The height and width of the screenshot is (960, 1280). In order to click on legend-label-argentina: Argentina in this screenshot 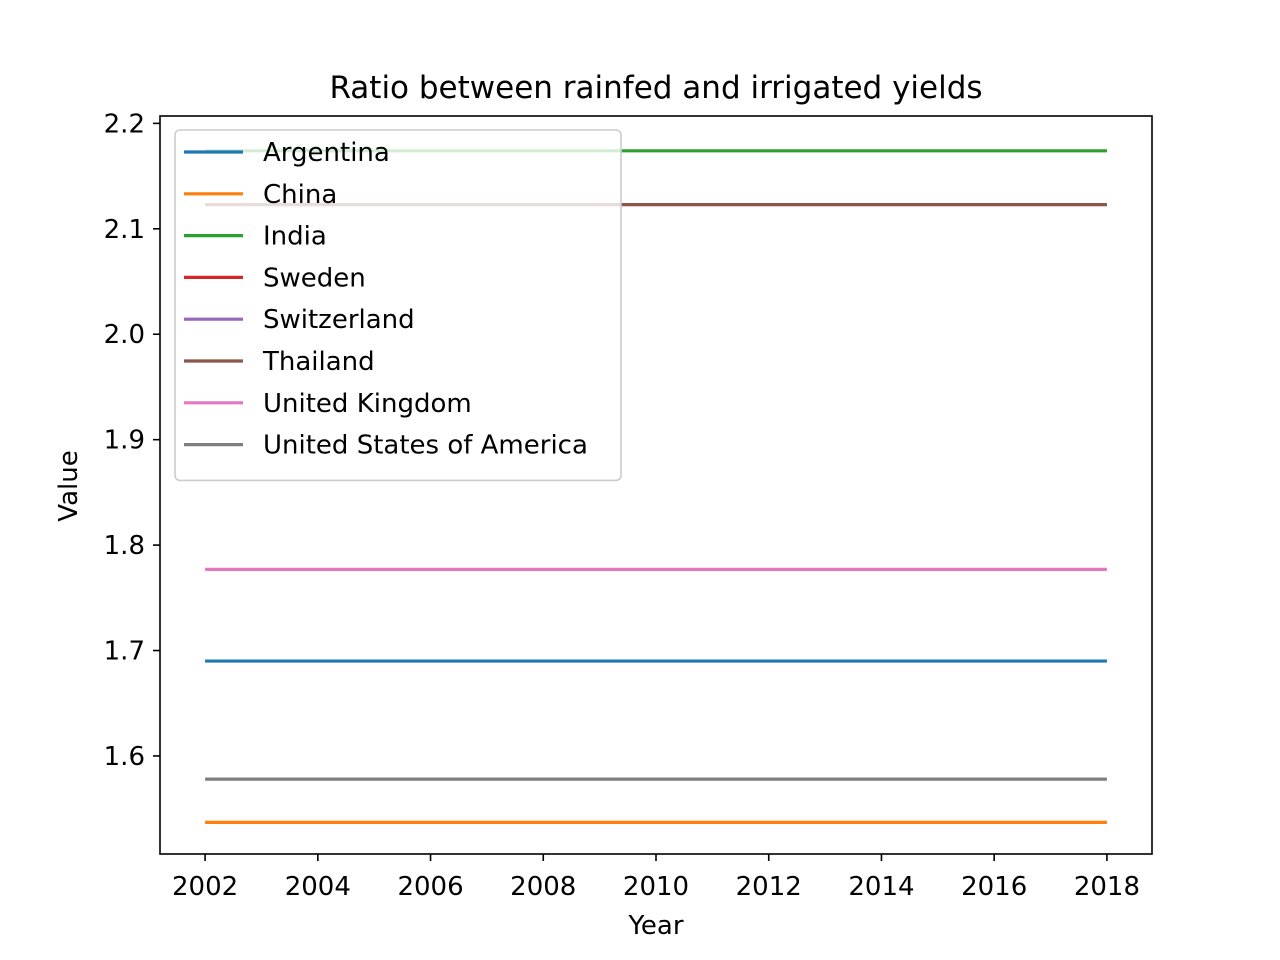, I will do `click(326, 153)`.